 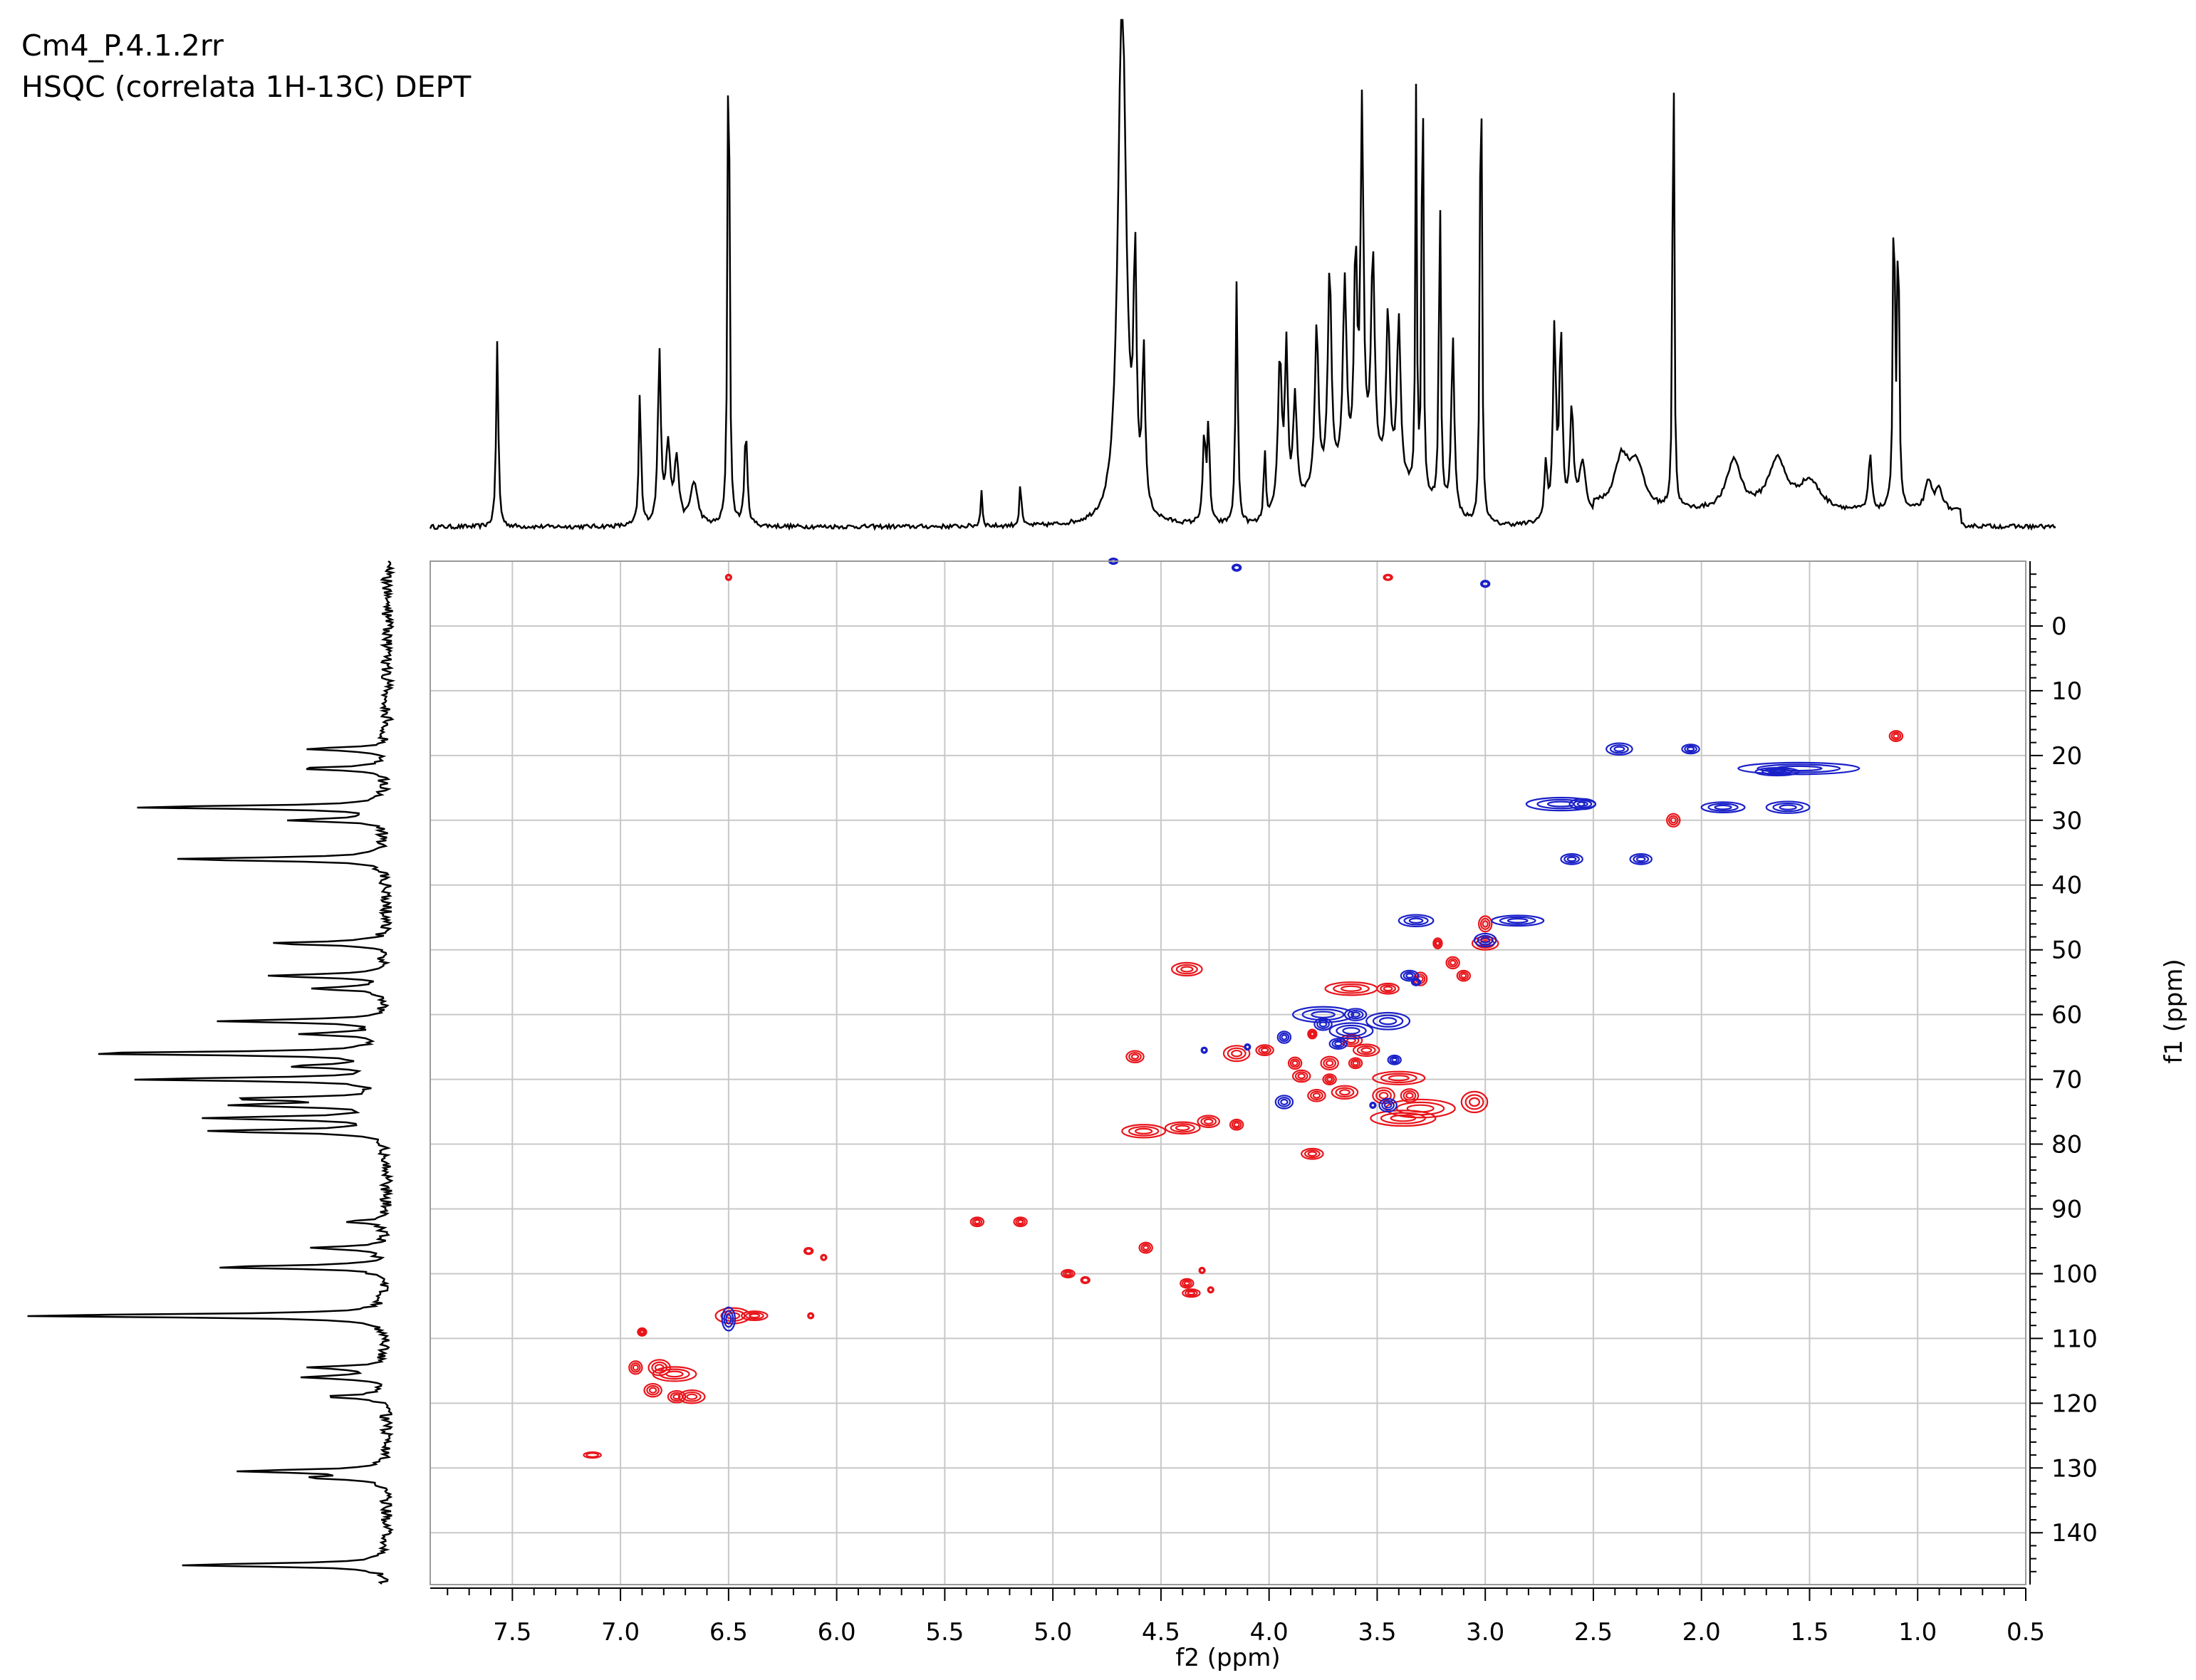 What do you see at coordinates (2074, 1468) in the screenshot?
I see `y-tick-label: 130` at bounding box center [2074, 1468].